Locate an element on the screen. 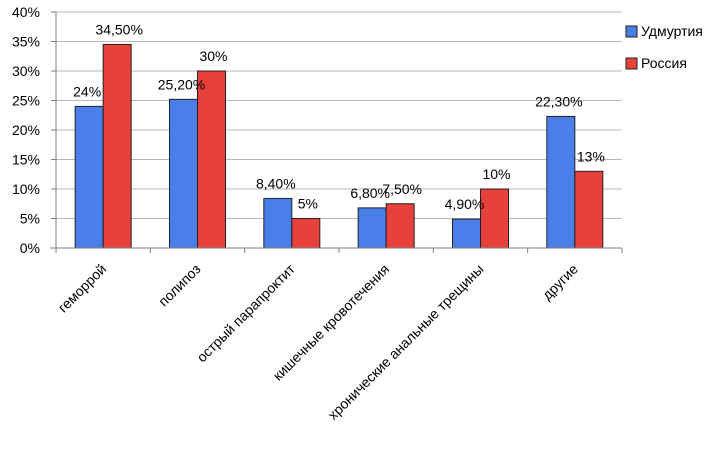 This screenshot has height=466, width=719. y-tick-label: 20% is located at coordinates (26, 130).